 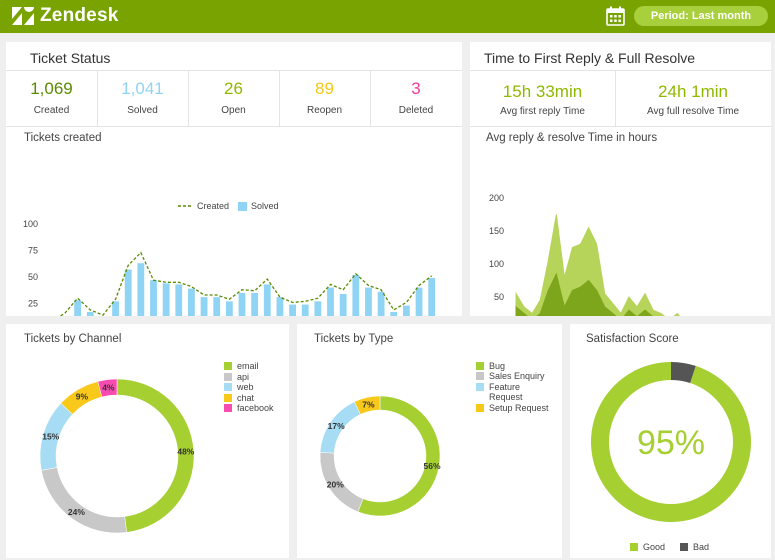 What do you see at coordinates (590, 58) in the screenshot?
I see `reply-resolve-title: Time to First Reply & Full Resolve` at bounding box center [590, 58].